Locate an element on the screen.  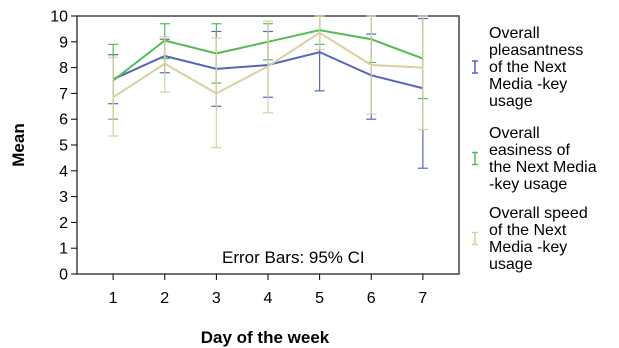
legend-label: the Next Media is located at coordinates (543, 167).